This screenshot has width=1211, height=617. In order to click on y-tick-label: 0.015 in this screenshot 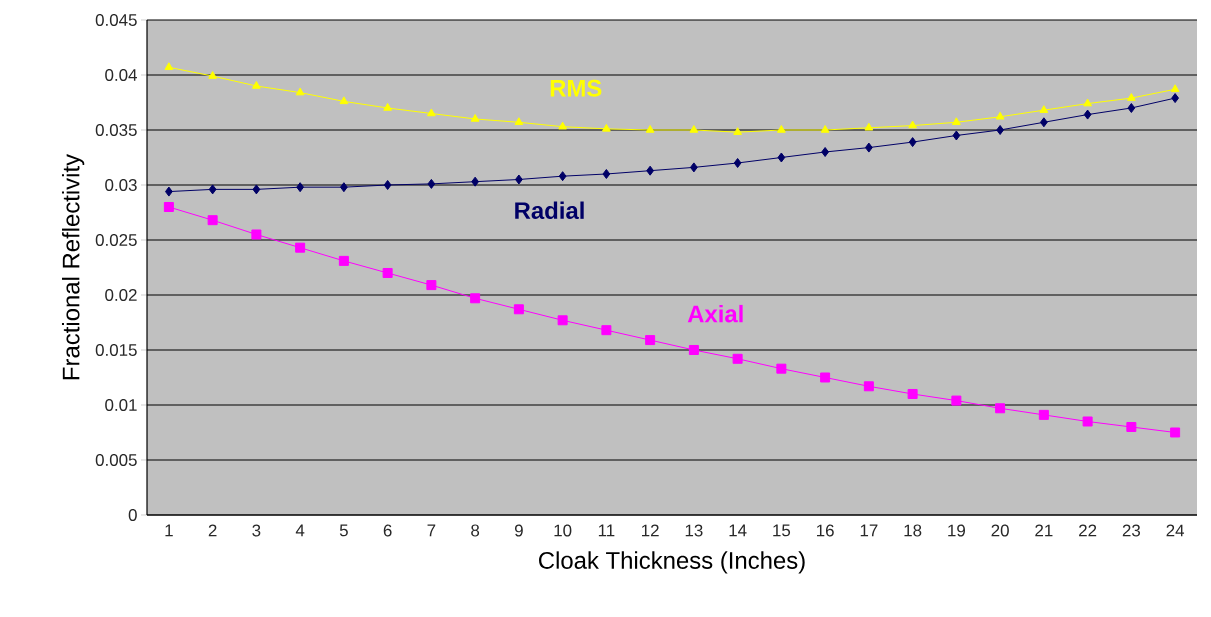, I will do `click(116, 349)`.